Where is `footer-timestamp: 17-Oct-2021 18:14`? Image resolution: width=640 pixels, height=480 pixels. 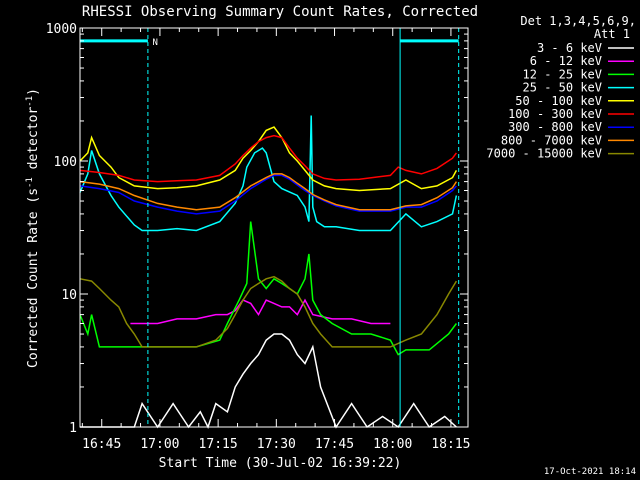
footer-timestamp: 17-Oct-2021 18:14 is located at coordinates (590, 472).